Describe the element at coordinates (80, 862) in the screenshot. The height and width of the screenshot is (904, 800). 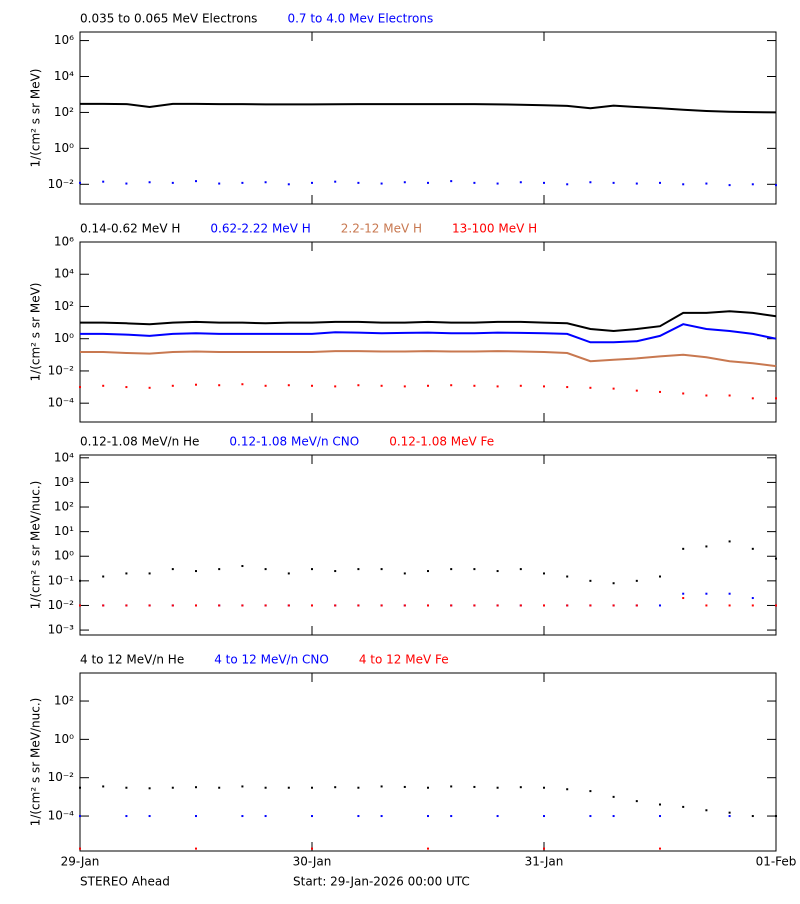
I see `x-tick-label: 29-Jan` at that location.